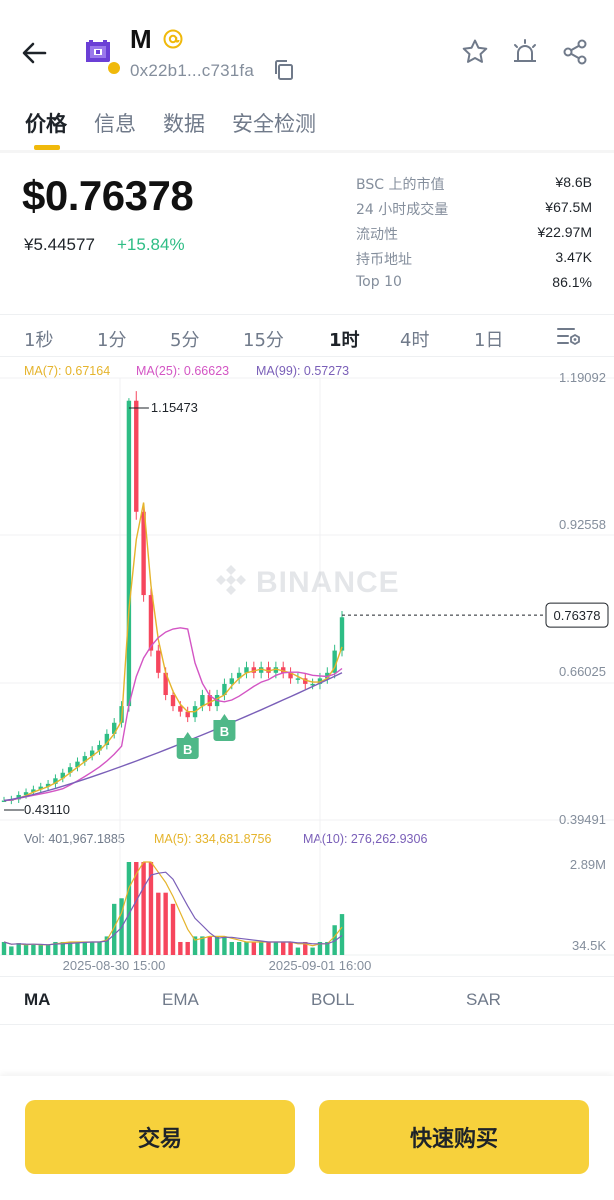 Image resolution: width=614 pixels, height=1200 pixels. I want to click on price-axis-tick: 1.19092, so click(582, 377).